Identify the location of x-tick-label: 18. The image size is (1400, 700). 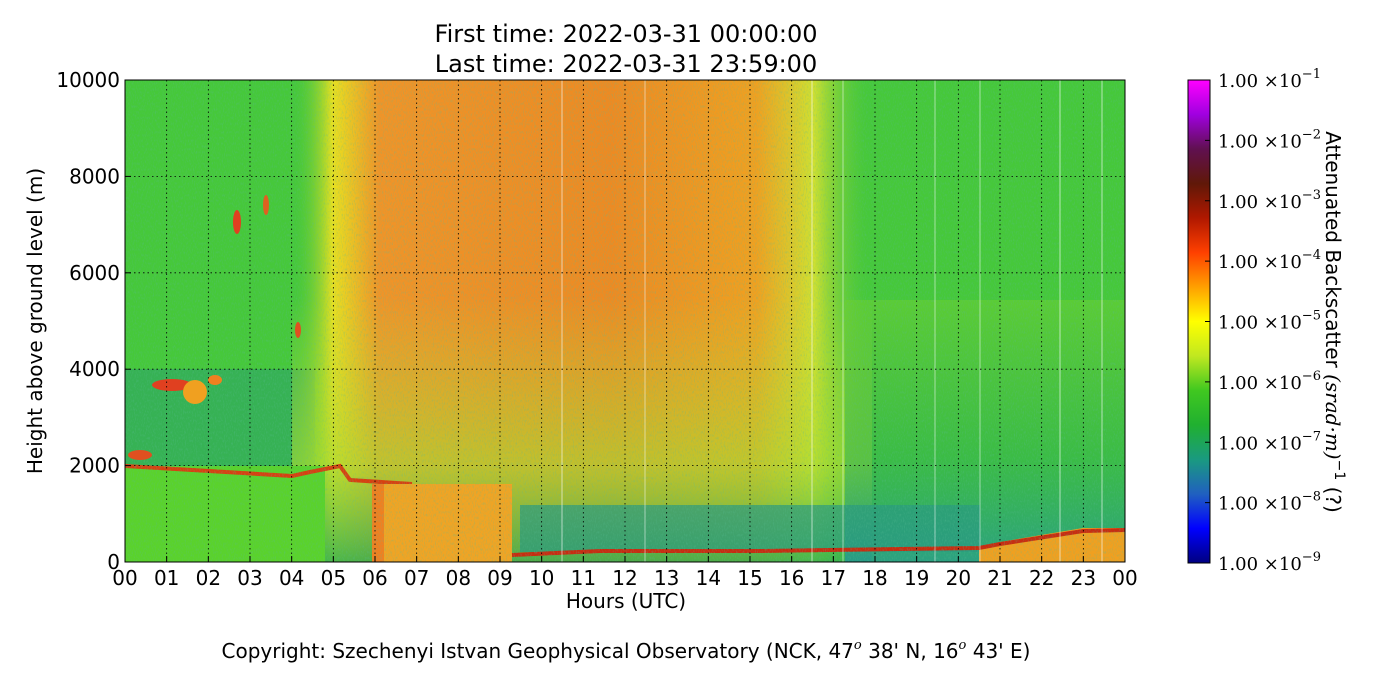
(874, 578).